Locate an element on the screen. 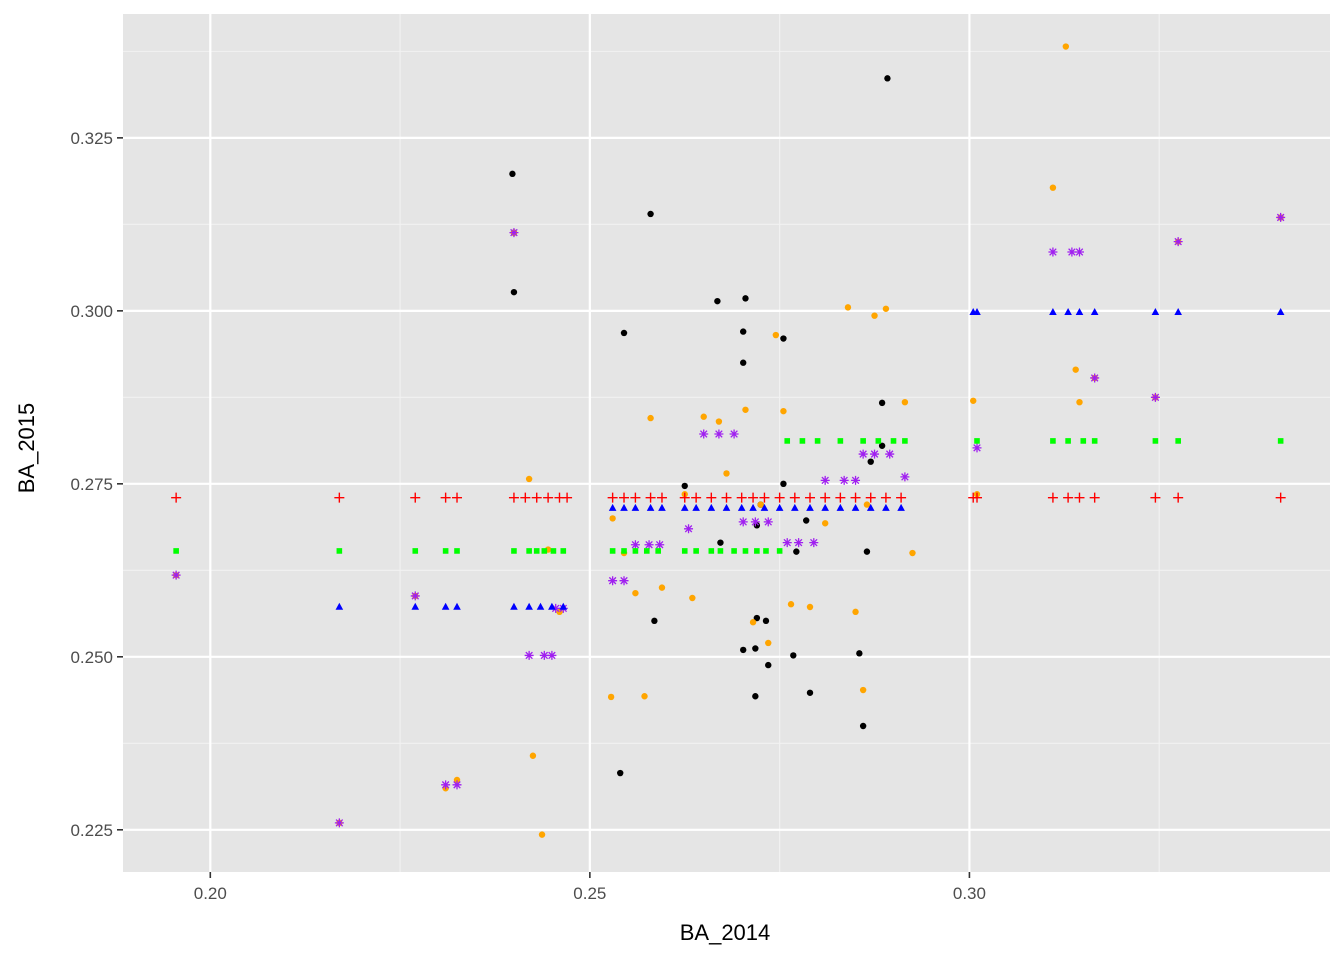 Image resolution: width=1344 pixels, height=960 pixels. y-tick-label: 0.275 is located at coordinates (91, 484).